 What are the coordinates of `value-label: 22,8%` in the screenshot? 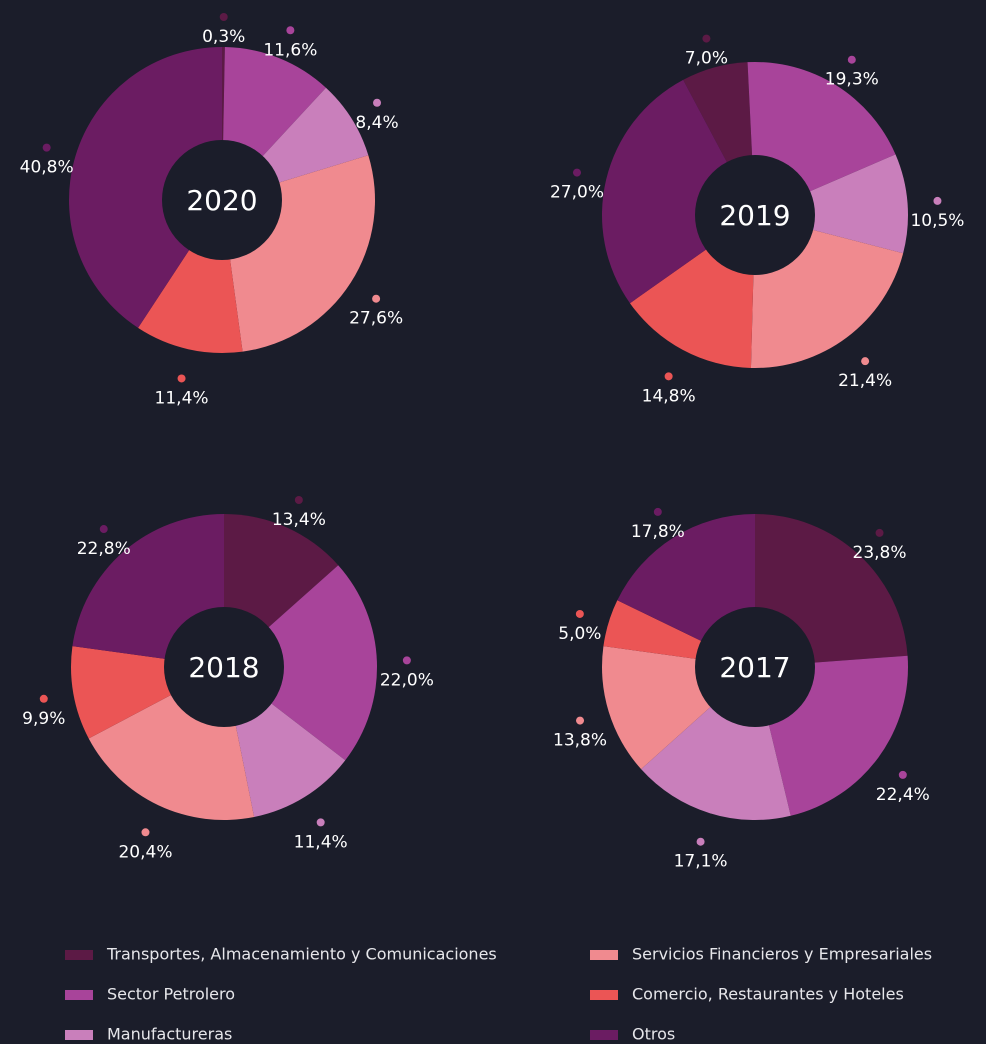 It's located at (104, 549).